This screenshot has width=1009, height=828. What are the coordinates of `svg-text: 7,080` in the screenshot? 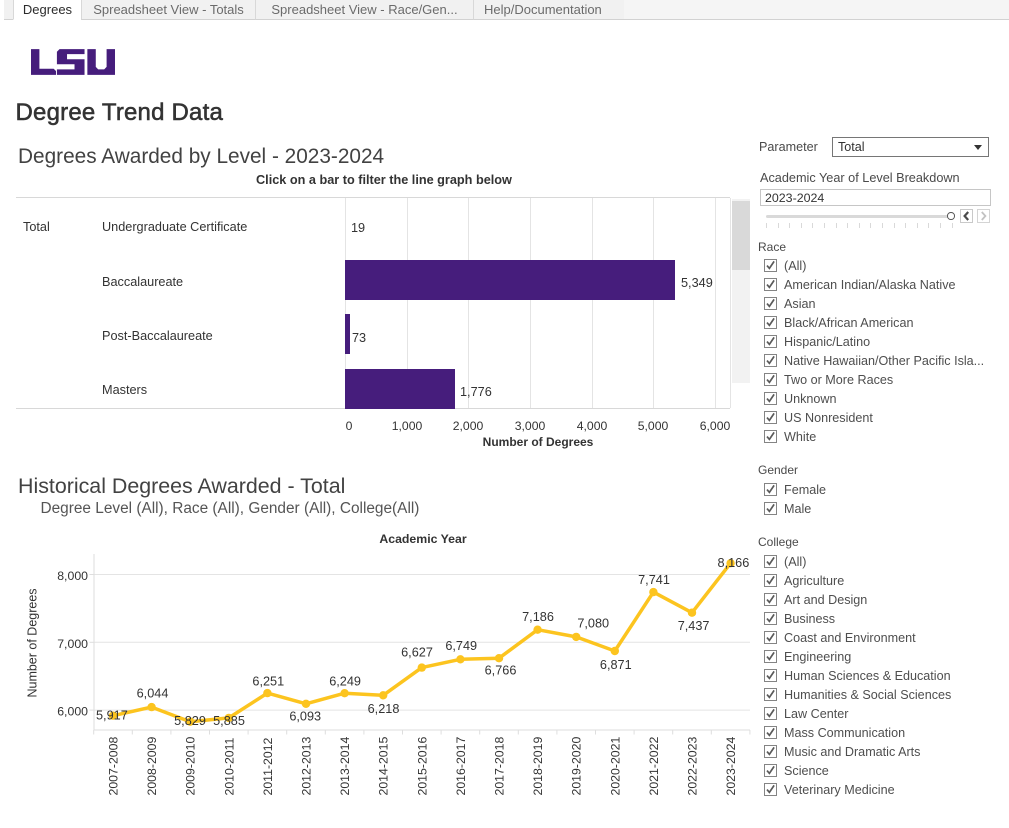 It's located at (593, 624).